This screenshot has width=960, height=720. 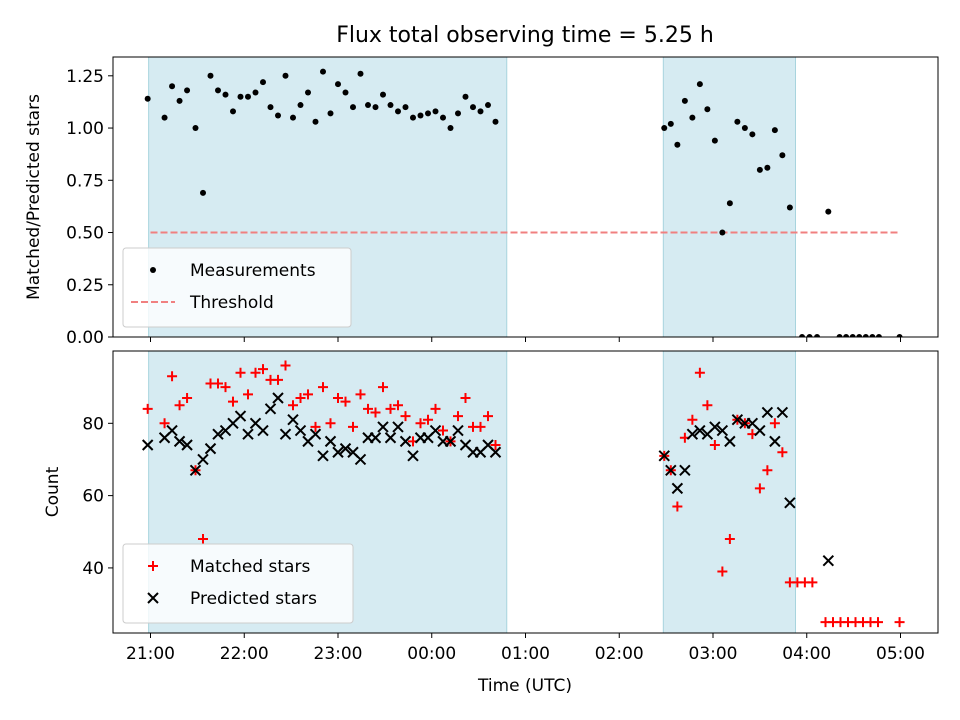 What do you see at coordinates (93, 424) in the screenshot?
I see `y-tick-label: 80` at bounding box center [93, 424].